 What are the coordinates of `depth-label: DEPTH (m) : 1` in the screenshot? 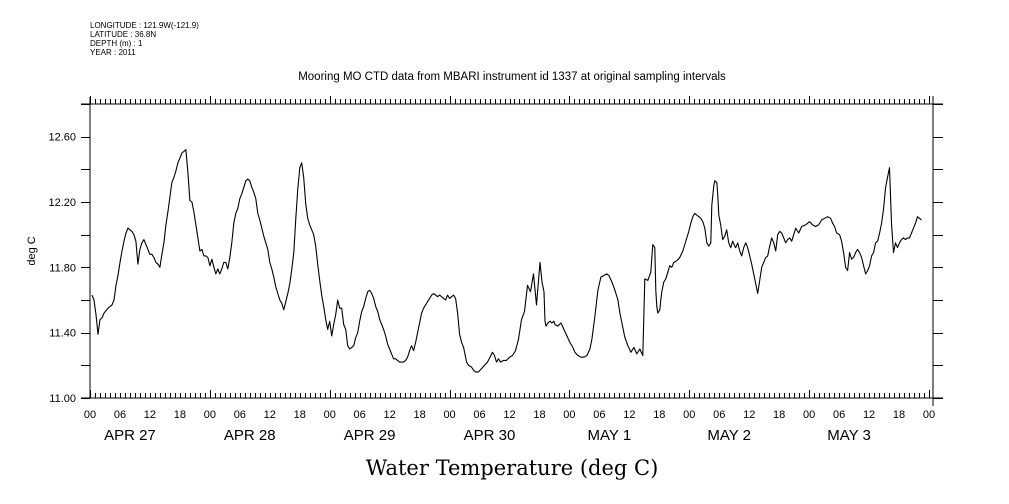 It's located at (116, 43).